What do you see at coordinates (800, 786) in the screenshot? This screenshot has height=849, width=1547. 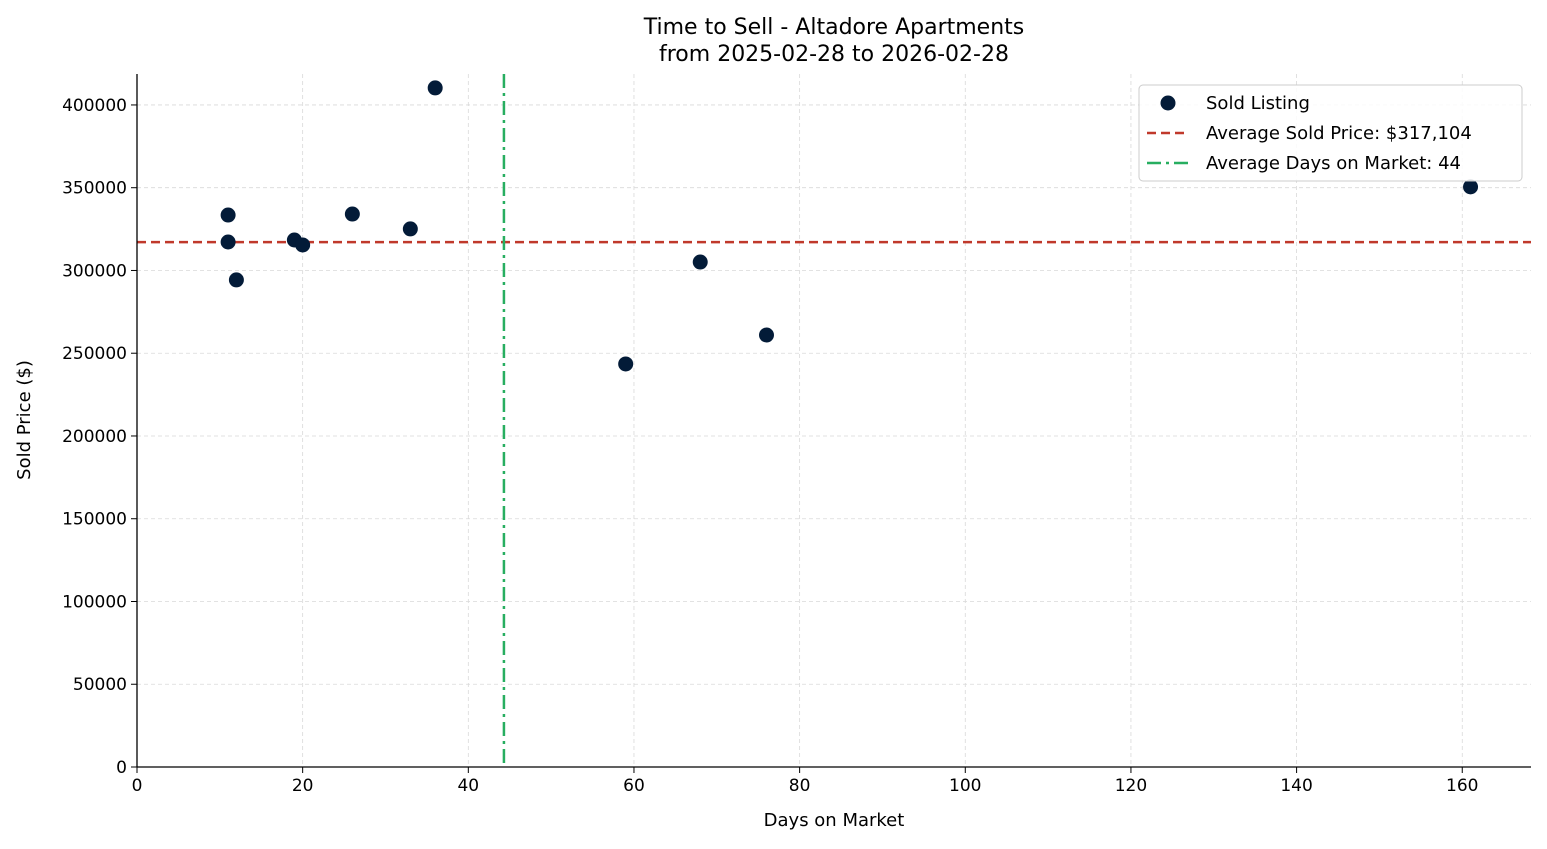 I see `x-tick-label: 80` at bounding box center [800, 786].